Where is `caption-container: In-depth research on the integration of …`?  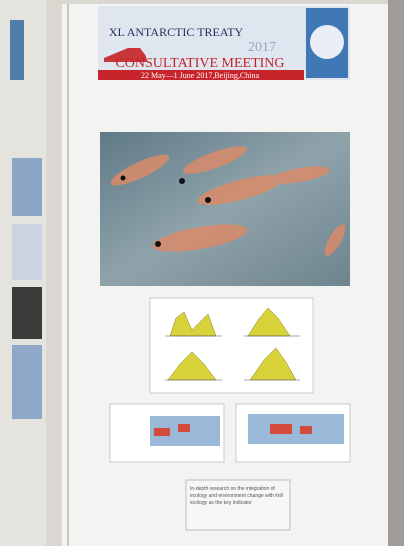
caption-container: In-depth research on the integration of … is located at coordinates (236, 496).